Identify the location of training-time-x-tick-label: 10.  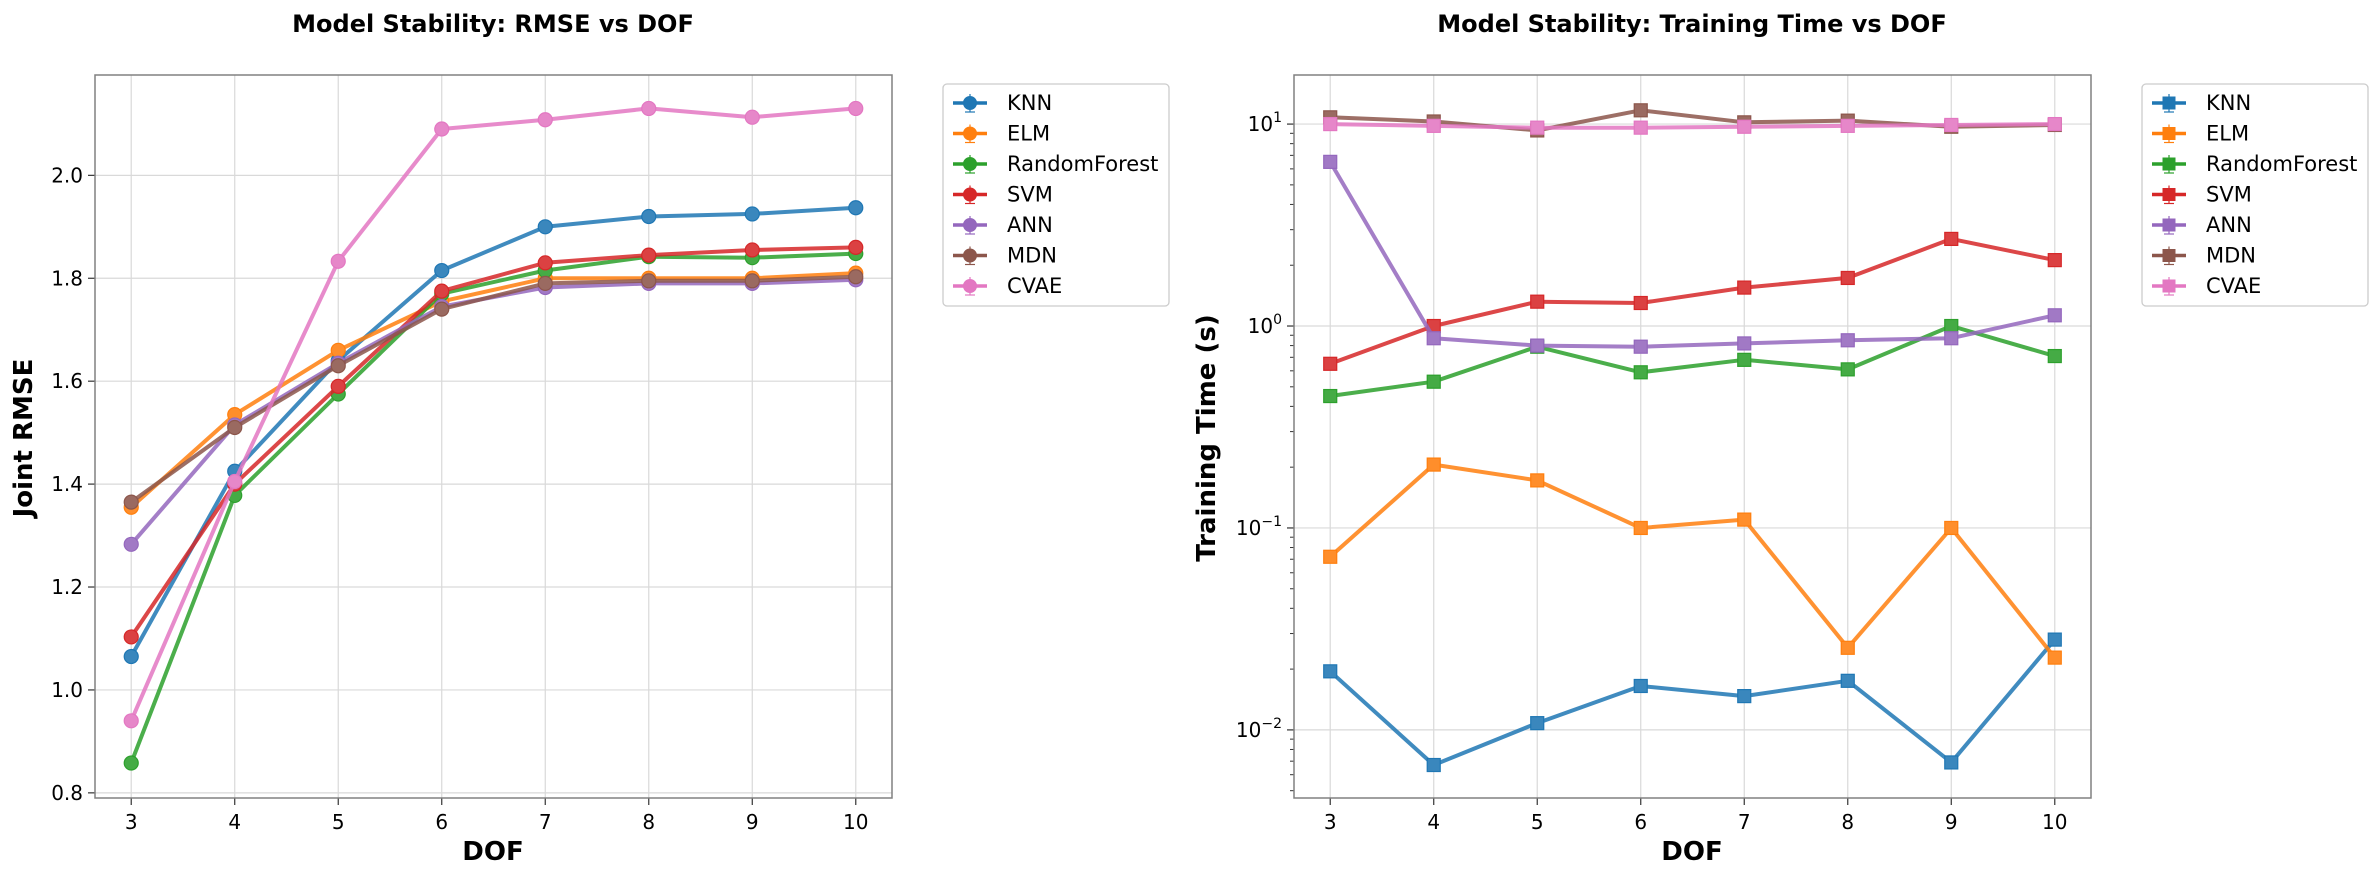
(2054, 822).